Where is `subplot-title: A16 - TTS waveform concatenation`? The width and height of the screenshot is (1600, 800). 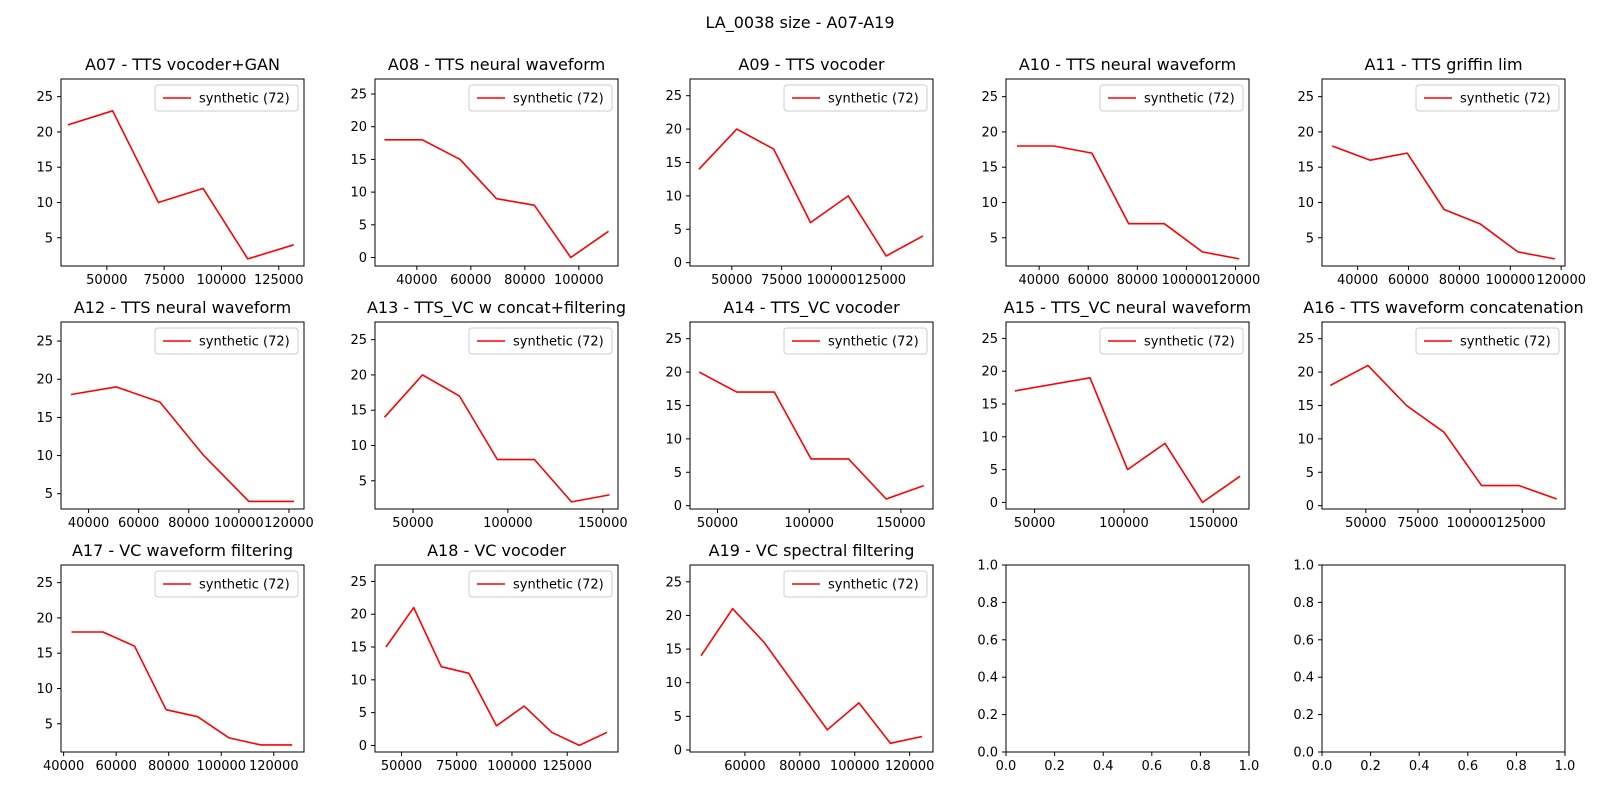 subplot-title: A16 - TTS waveform concatenation is located at coordinates (1443, 307).